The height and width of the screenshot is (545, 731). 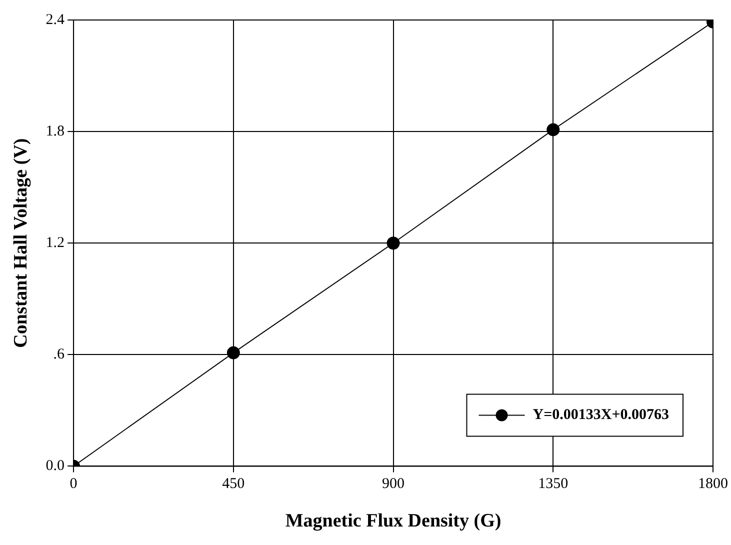 I want to click on y-tick-label: 0.0, so click(x=55, y=466).